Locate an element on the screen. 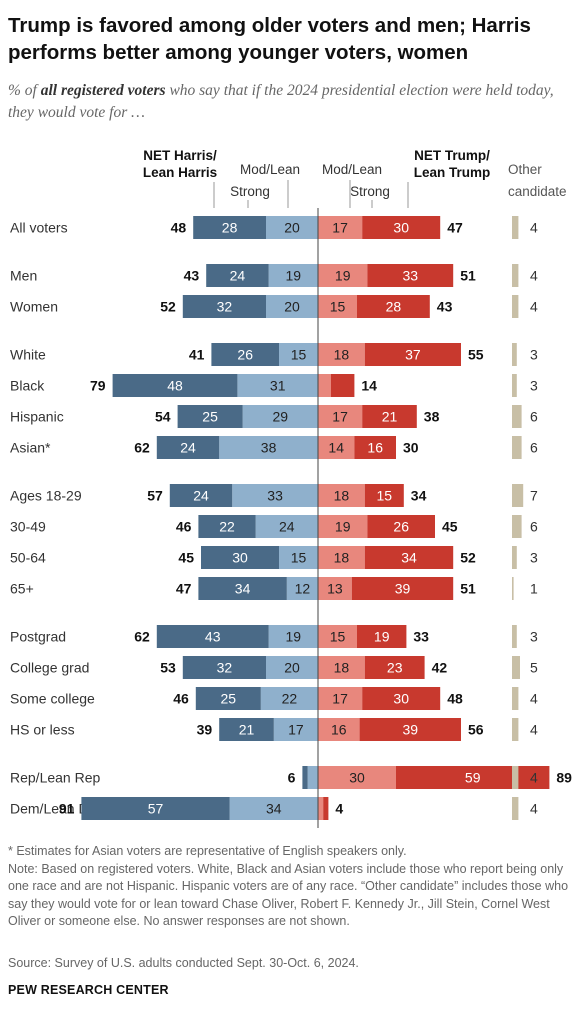 The image size is (584, 1024). row-some-college: Some college 22 25 46 17 30 48 4 is located at coordinates (274, 698).